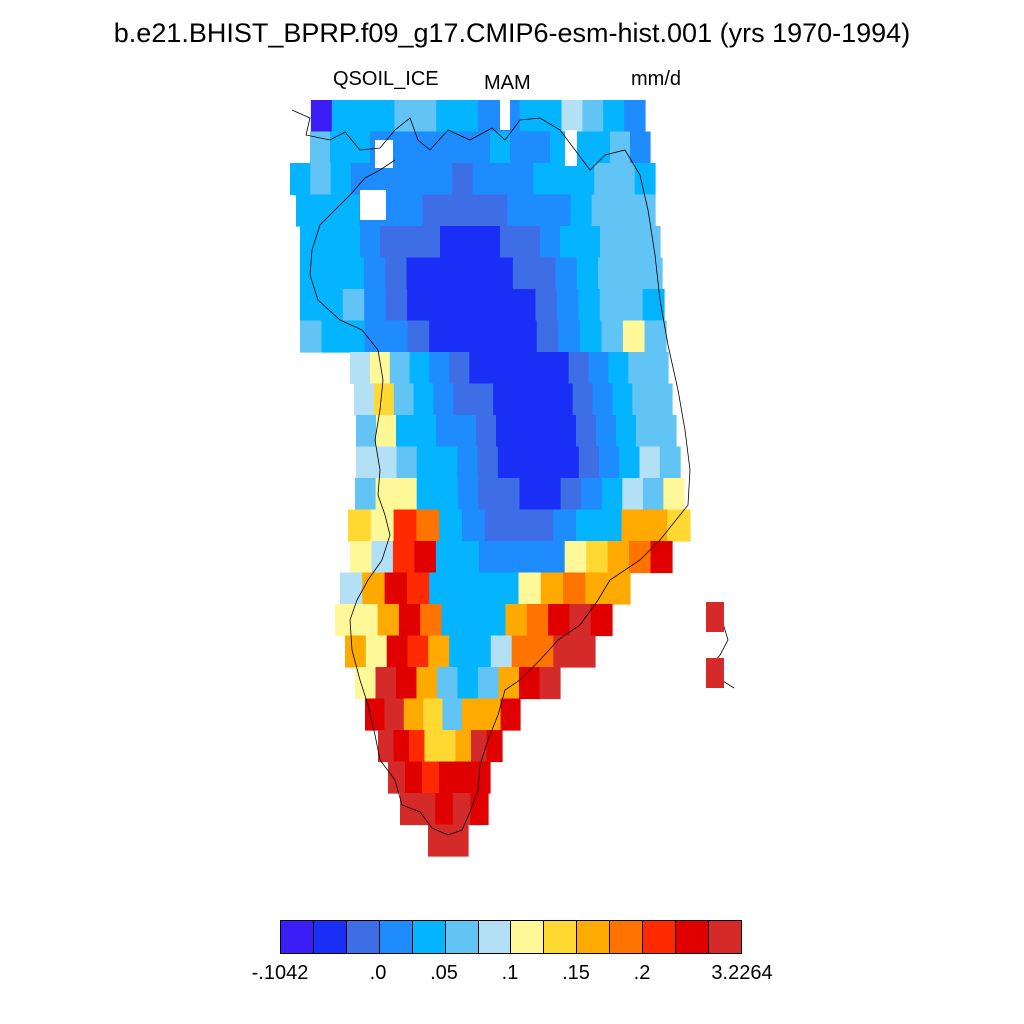  I want to click on iceland-cell, so click(715, 617).